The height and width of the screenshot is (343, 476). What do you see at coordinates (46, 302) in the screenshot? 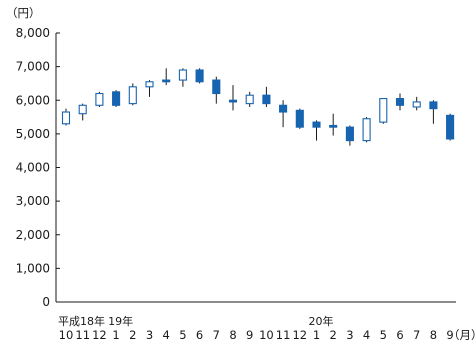
I see `y-tick-label: 0` at bounding box center [46, 302].